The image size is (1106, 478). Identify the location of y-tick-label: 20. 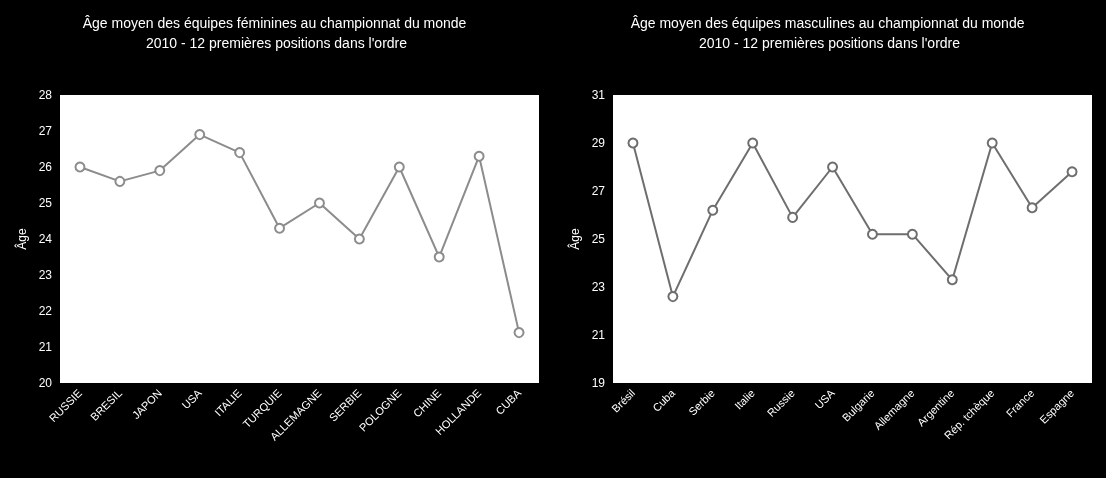
(45, 383).